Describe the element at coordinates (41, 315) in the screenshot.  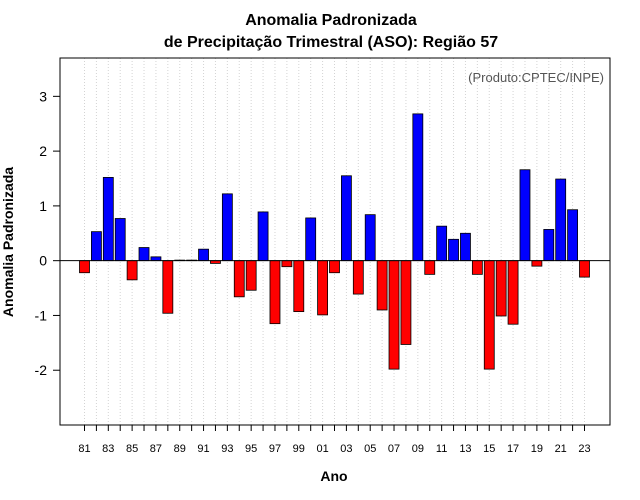
I see `y-tick-label--1: -1` at that location.